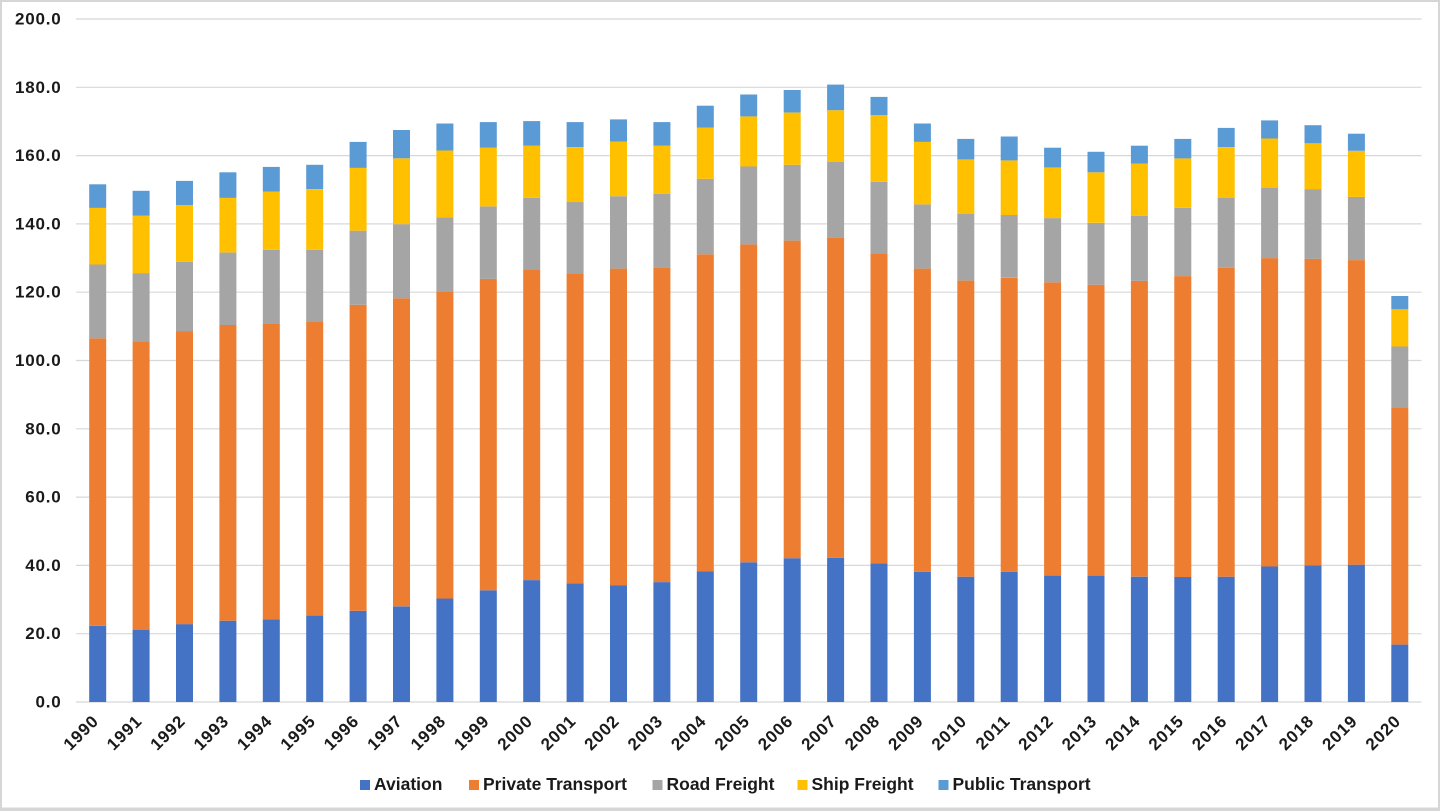 This screenshot has height=811, width=1440. I want to click on svg-text: 80.0, so click(43, 428).